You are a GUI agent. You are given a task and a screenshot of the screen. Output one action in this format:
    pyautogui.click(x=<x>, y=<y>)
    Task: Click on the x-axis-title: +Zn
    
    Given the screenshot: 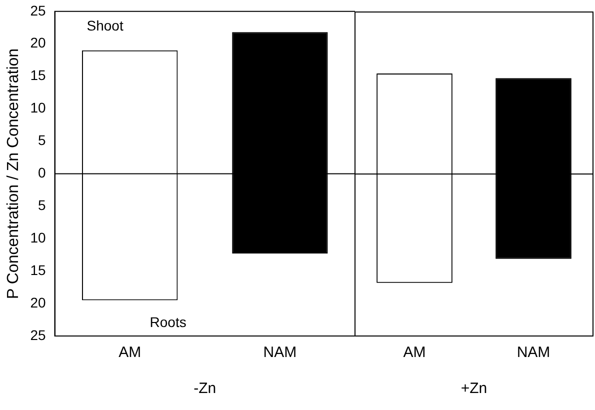 What is the action you would take?
    pyautogui.click(x=474, y=389)
    